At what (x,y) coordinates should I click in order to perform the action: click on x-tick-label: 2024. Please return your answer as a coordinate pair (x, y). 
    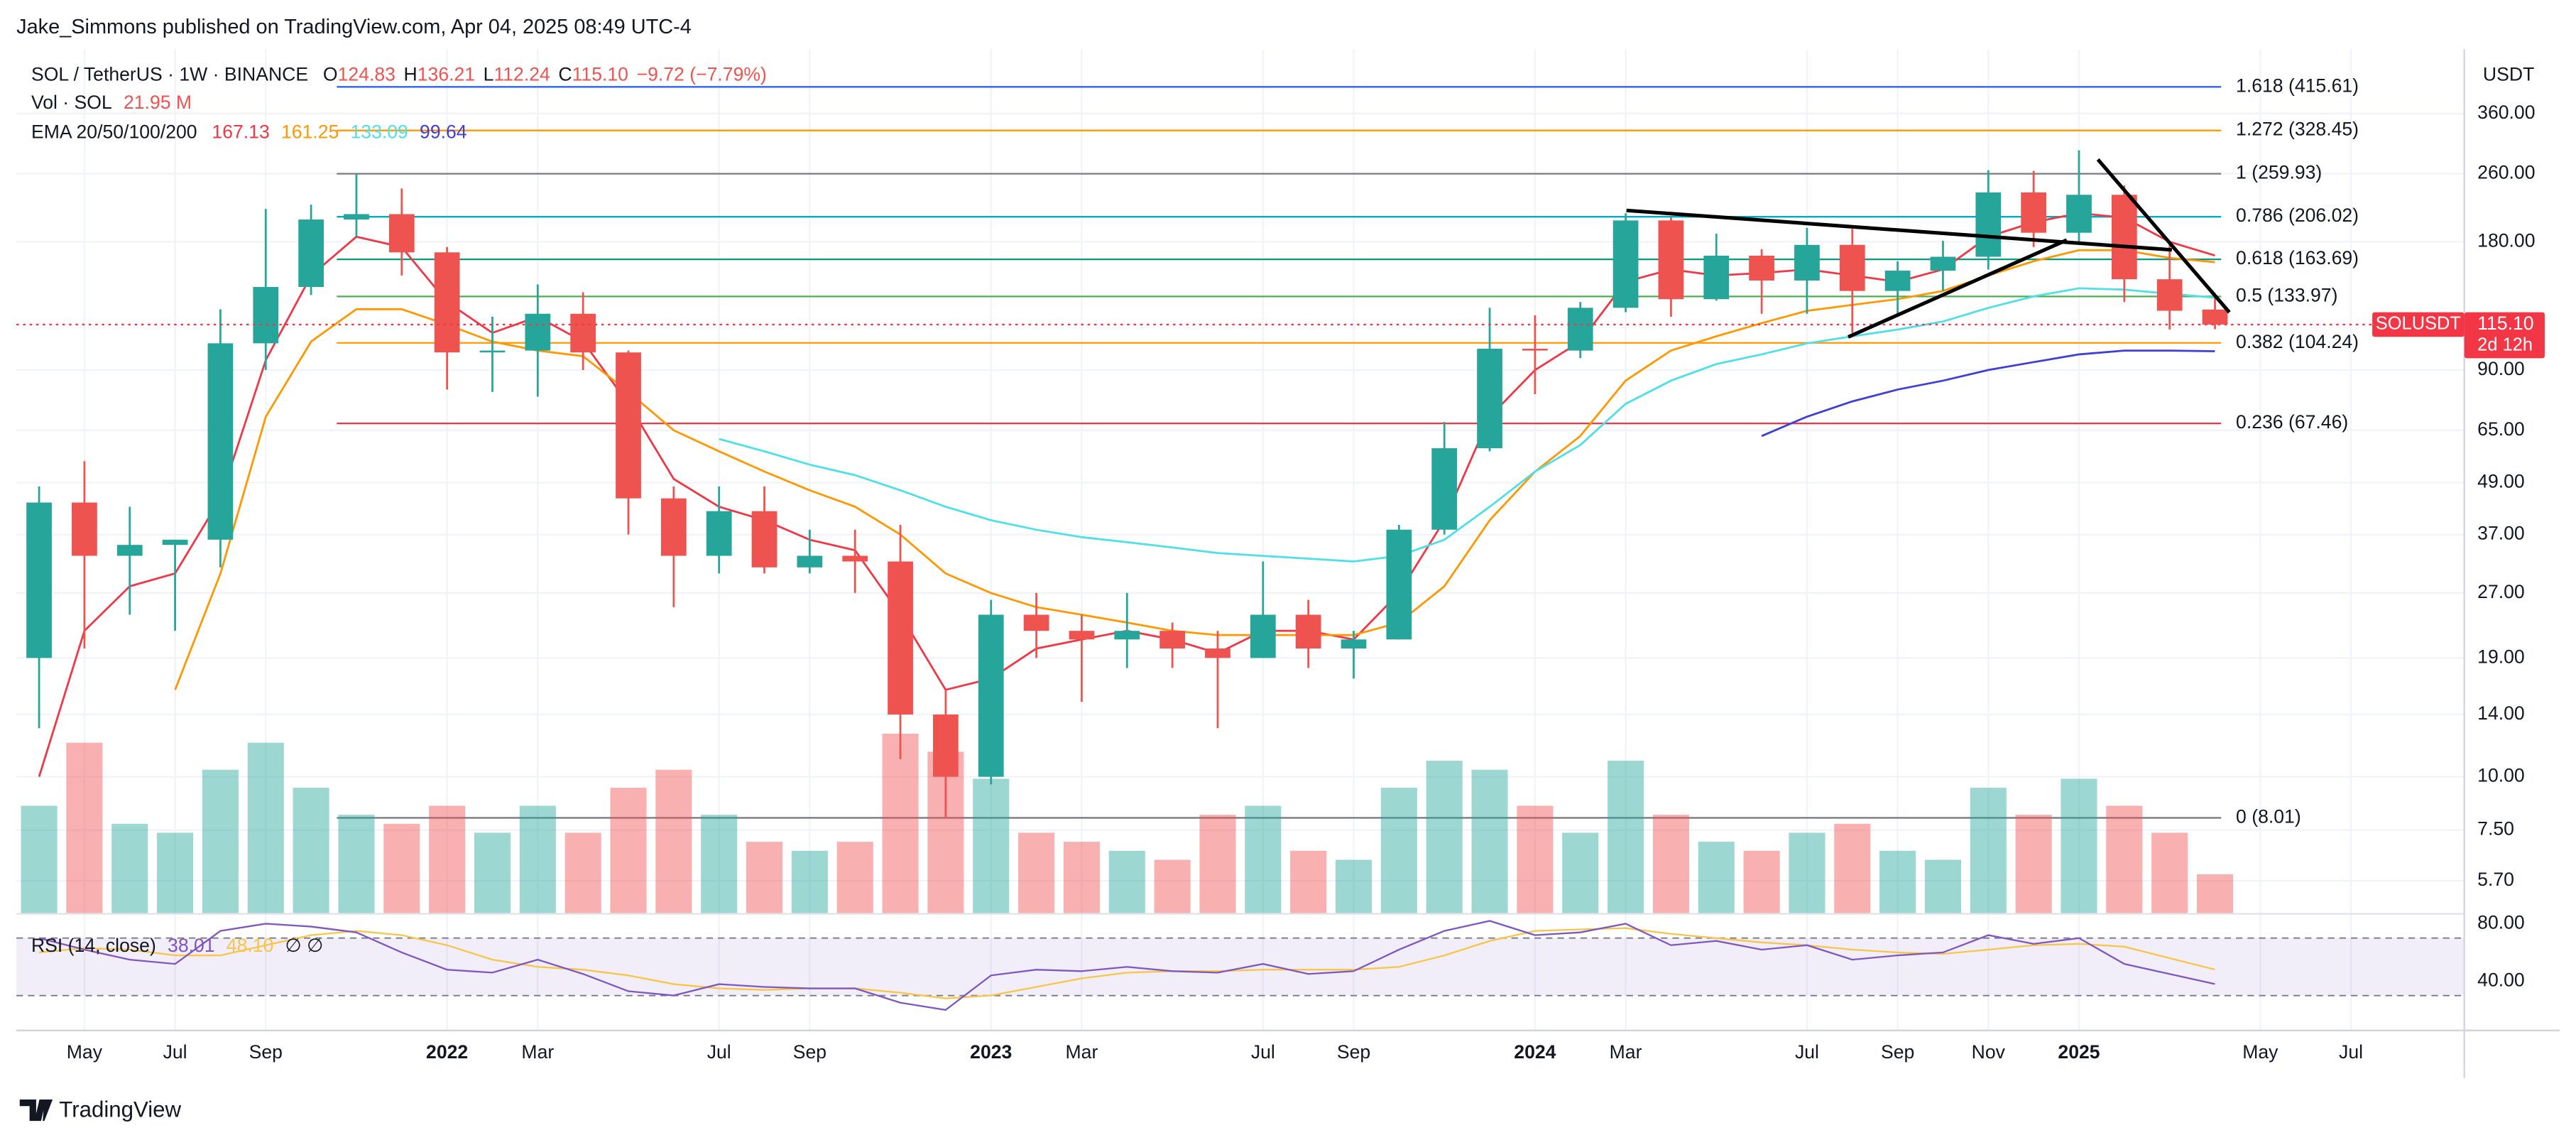
    Looking at the image, I should click on (1535, 1052).